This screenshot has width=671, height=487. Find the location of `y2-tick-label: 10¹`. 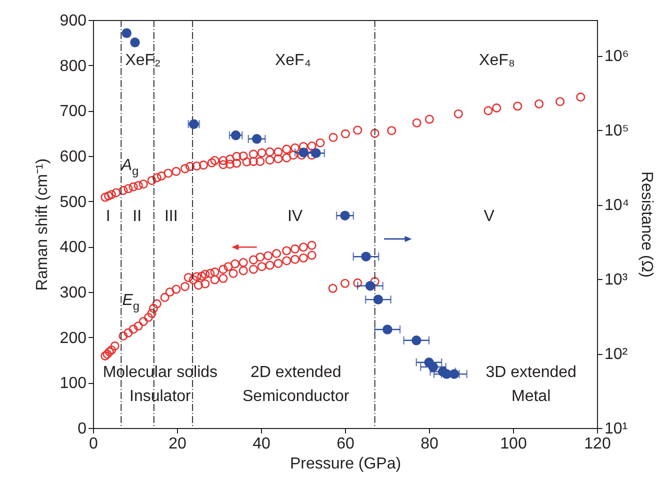

y2-tick-label: 10¹ is located at coordinates (616, 429).